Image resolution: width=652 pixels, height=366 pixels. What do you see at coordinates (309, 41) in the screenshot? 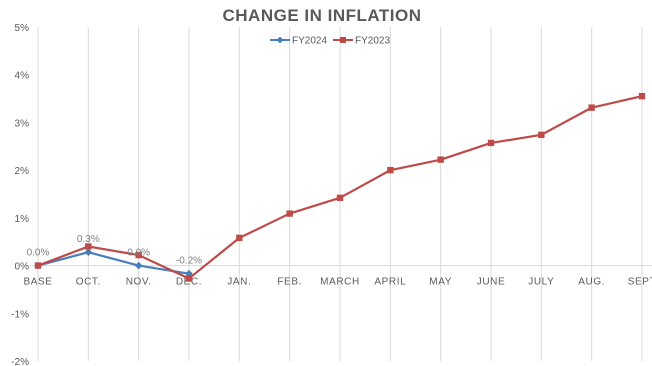
I see `legend-label: FY2024` at bounding box center [309, 41].